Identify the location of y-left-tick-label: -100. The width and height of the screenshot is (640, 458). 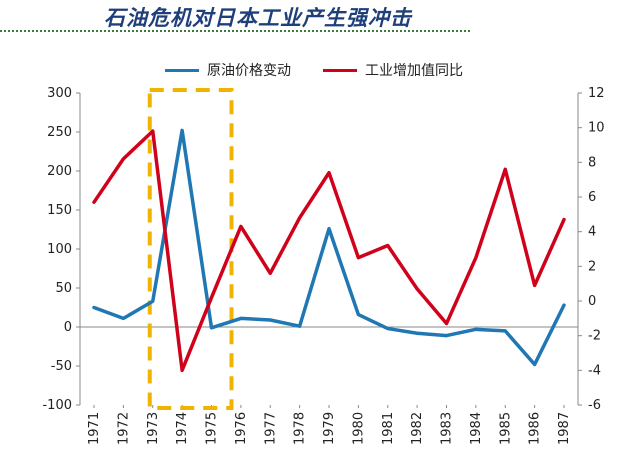
(57, 405).